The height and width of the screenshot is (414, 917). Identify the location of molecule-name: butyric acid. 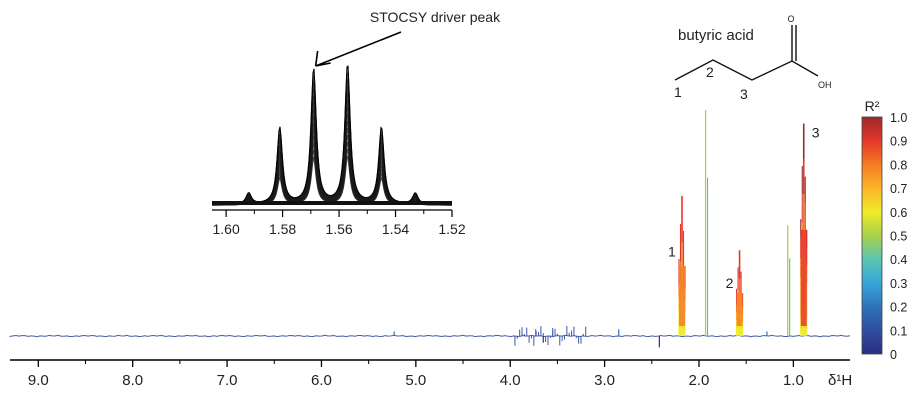
(716, 35).